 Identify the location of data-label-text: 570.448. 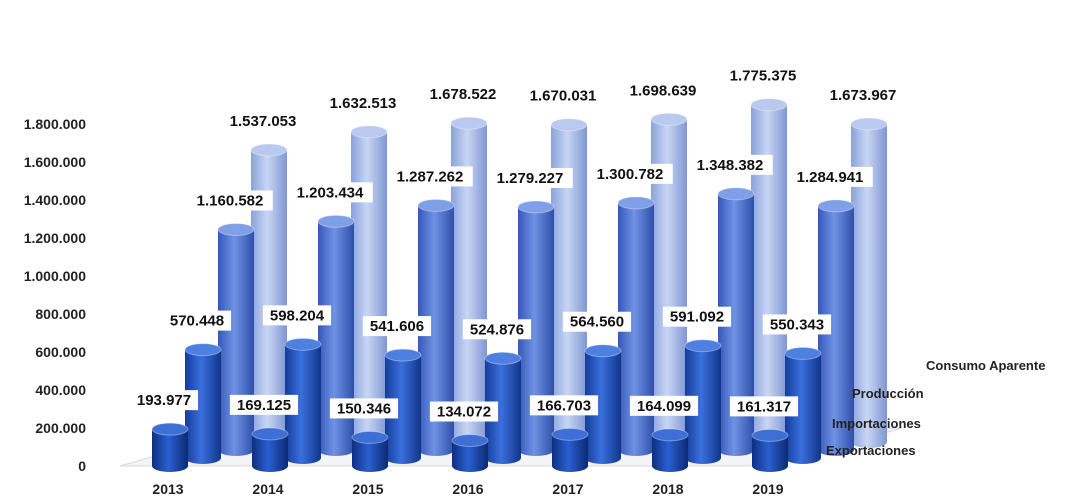
(197, 321).